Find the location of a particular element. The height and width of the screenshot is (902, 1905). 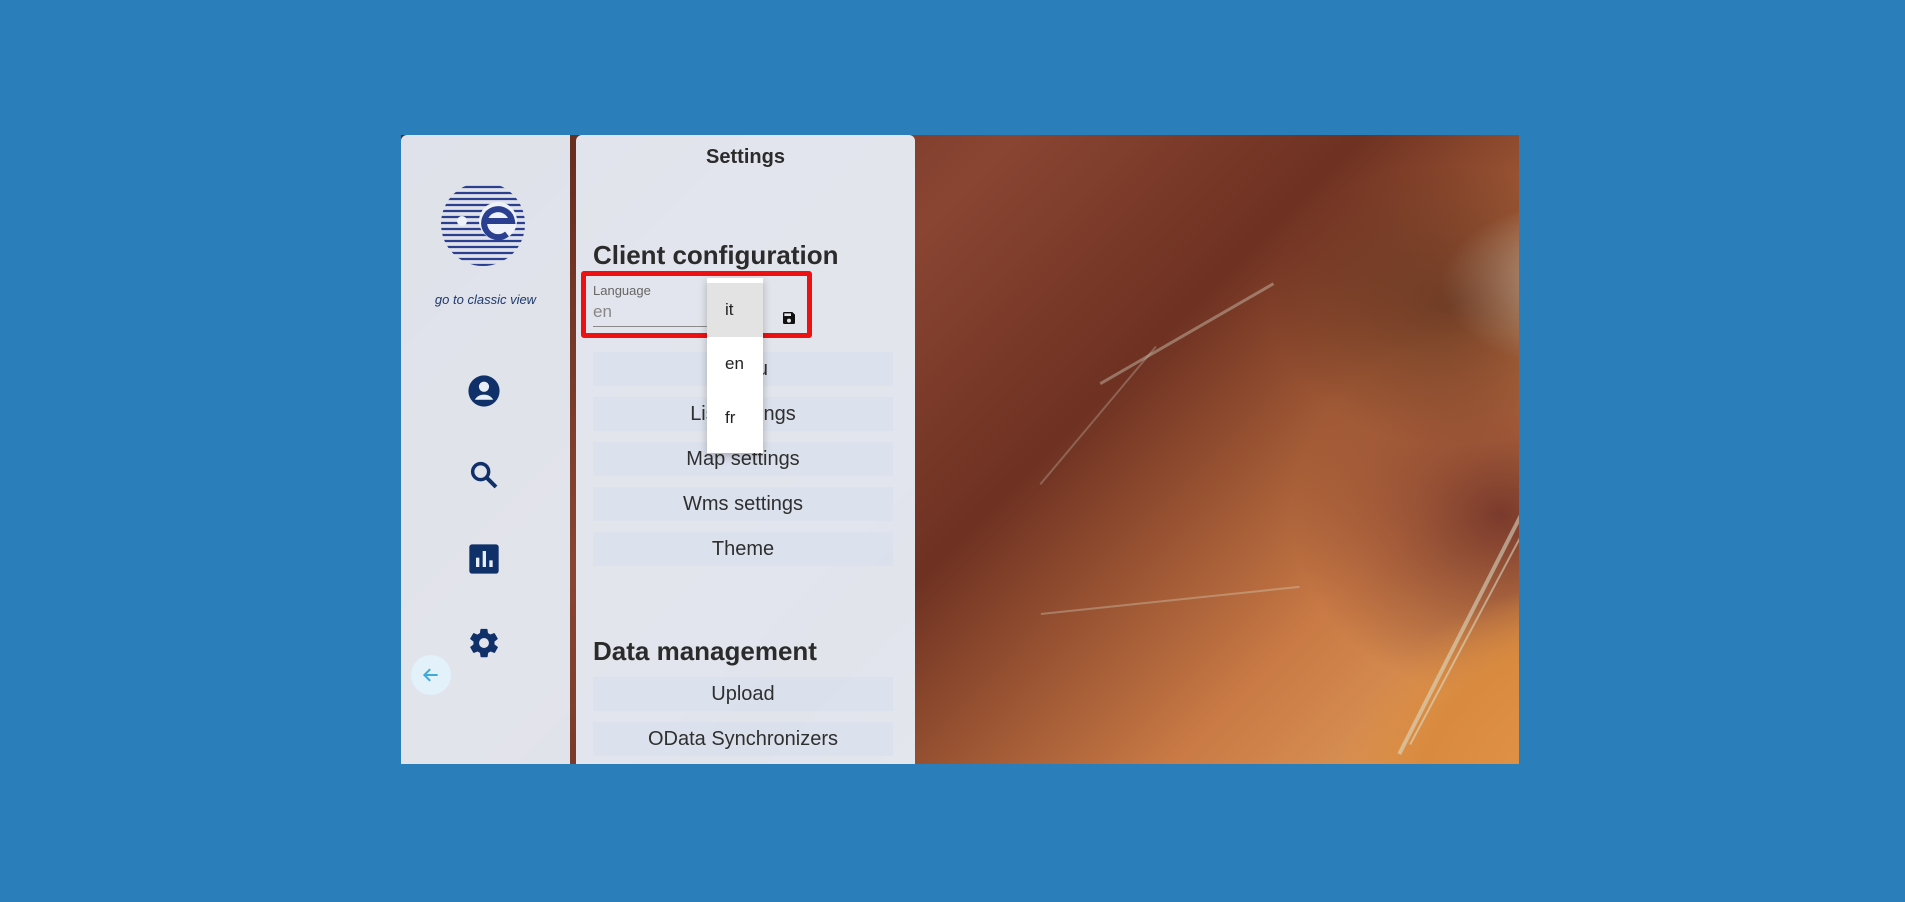

language-label: Language is located at coordinates (622, 290).